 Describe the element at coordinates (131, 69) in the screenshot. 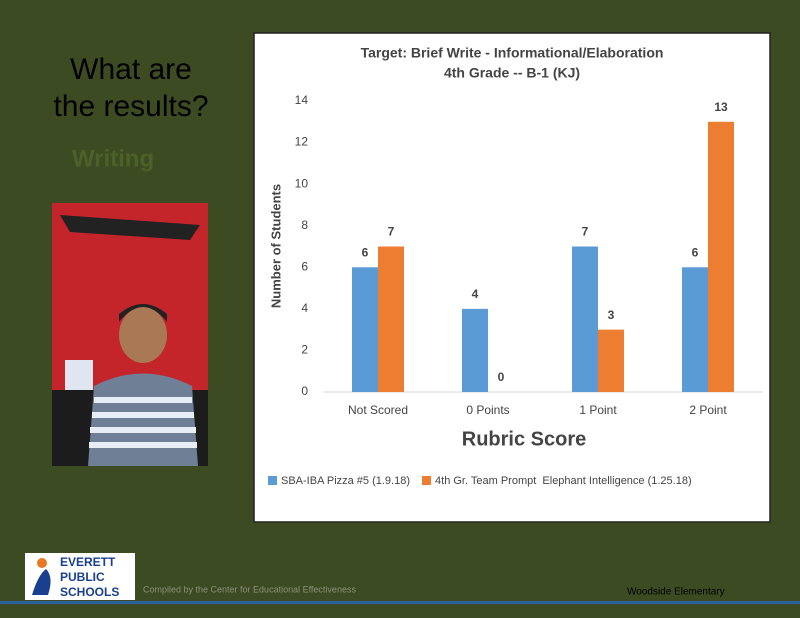

I see `heading: What are` at that location.